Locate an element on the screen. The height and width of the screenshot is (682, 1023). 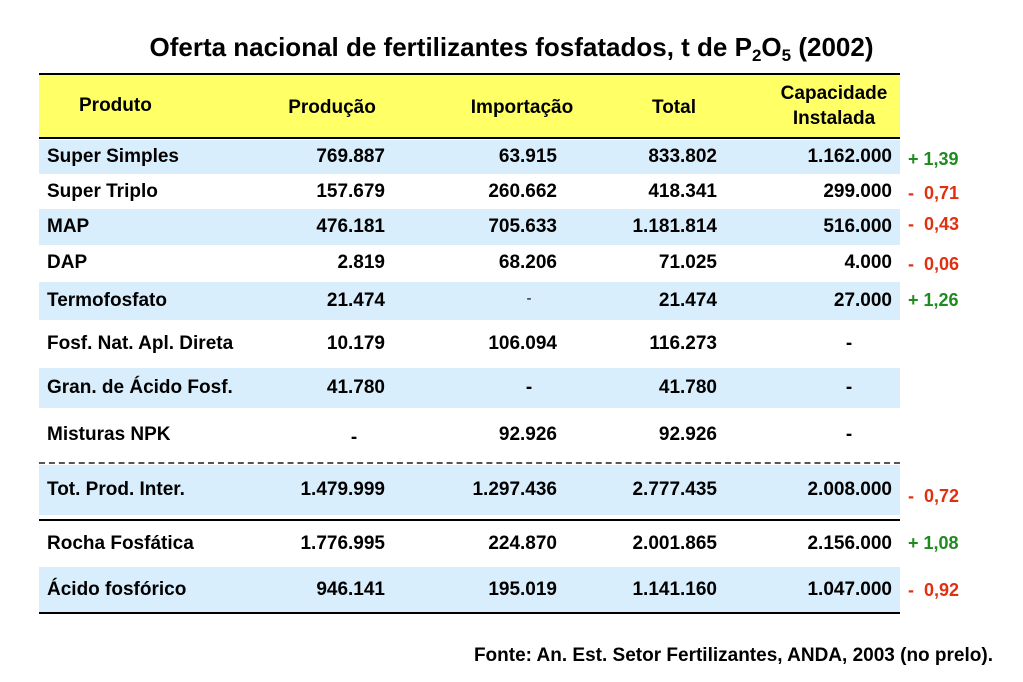
cell-produto: Misturas NPK is located at coordinates (109, 434).